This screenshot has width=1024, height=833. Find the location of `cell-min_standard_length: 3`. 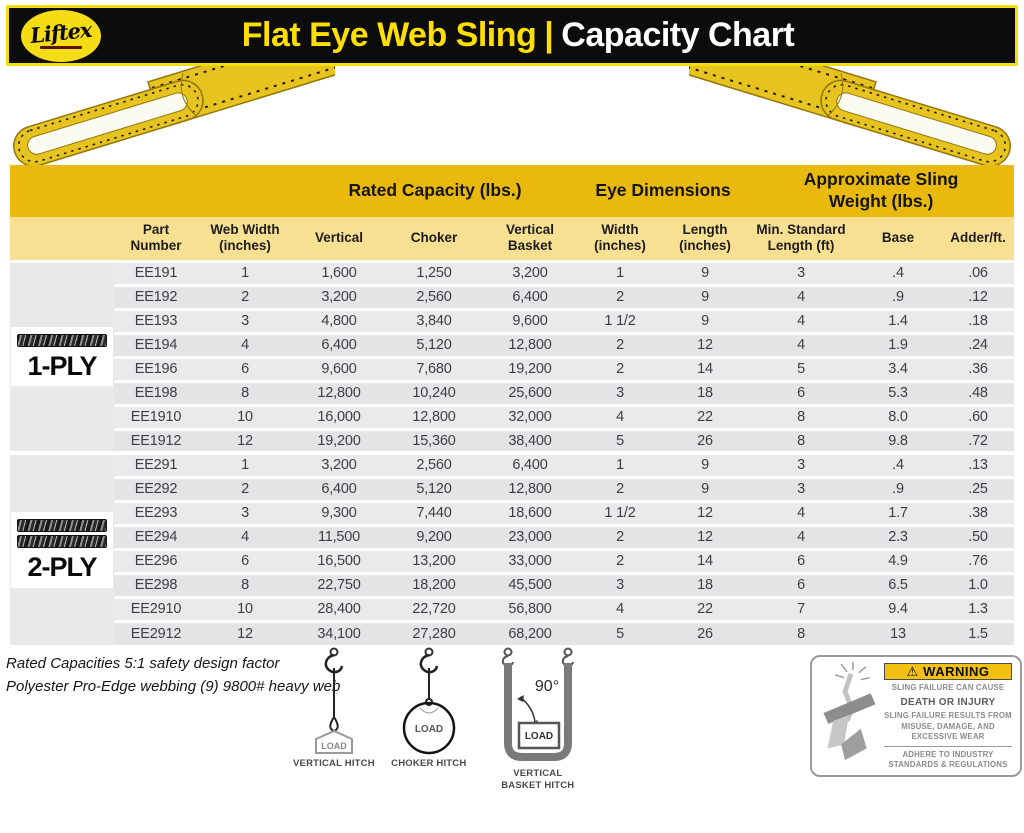

cell-min_standard_length: 3 is located at coordinates (801, 272).